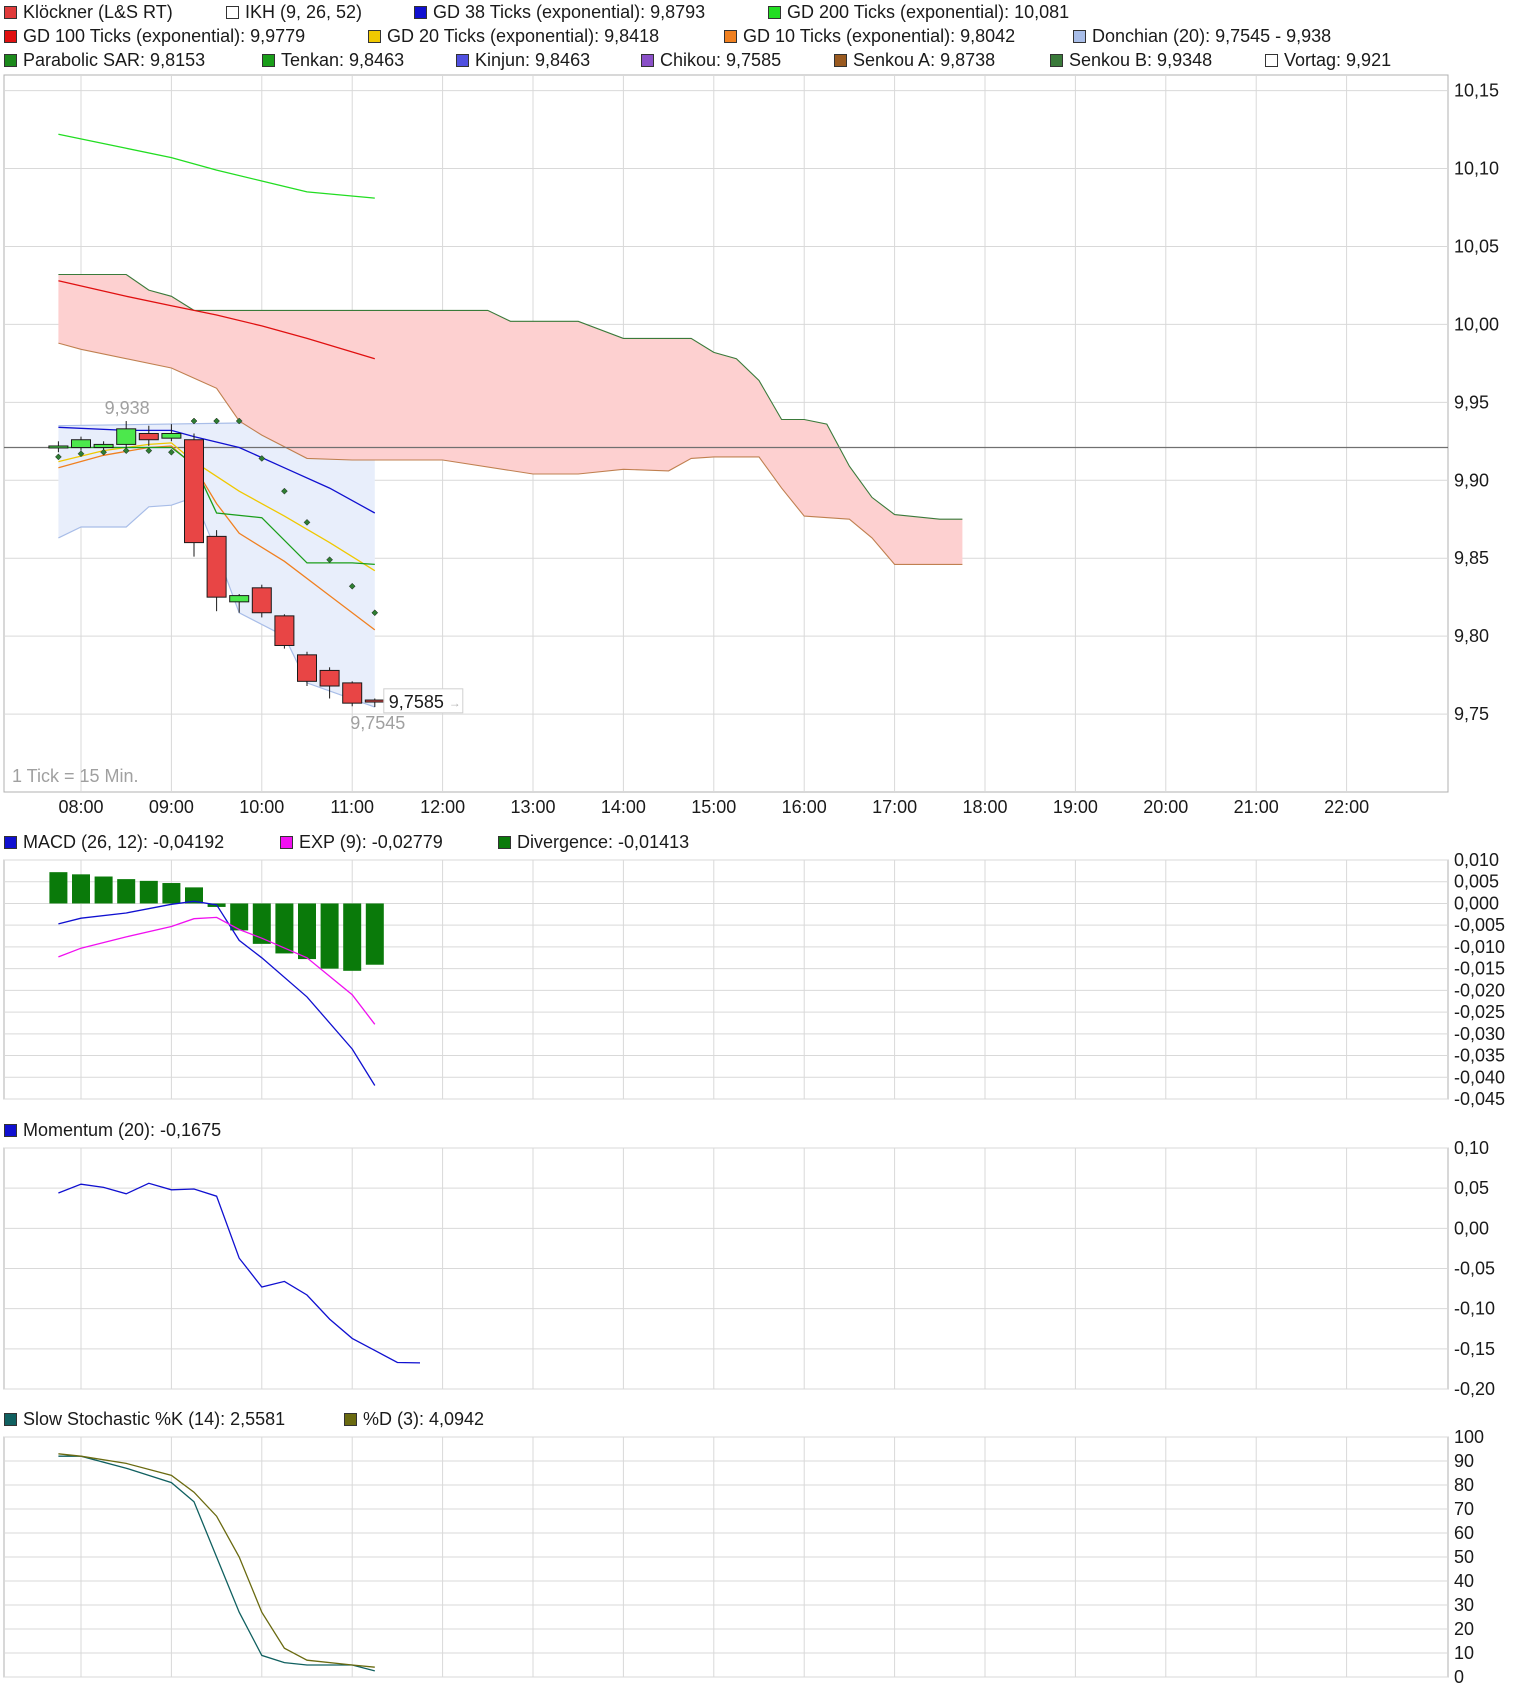 The image size is (1520, 1693). Describe the element at coordinates (1474, 1269) in the screenshot. I see `y-tick-label: -0,05` at that location.